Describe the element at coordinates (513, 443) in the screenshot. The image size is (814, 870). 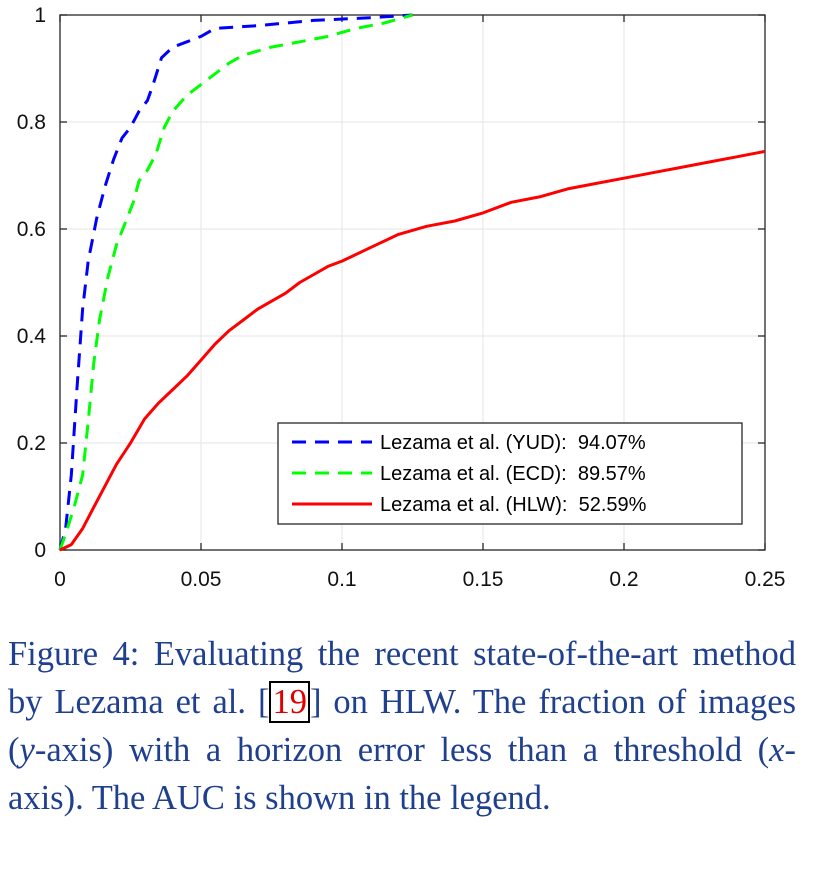
I see `legend-label-yud: Lezama et al. (YUD): 94.07%` at that location.